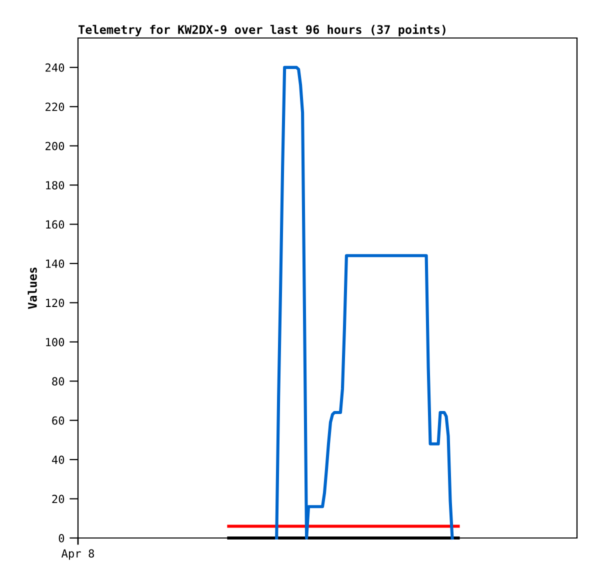  What do you see at coordinates (32, 288) in the screenshot?
I see `y-axis-title: Values` at bounding box center [32, 288].